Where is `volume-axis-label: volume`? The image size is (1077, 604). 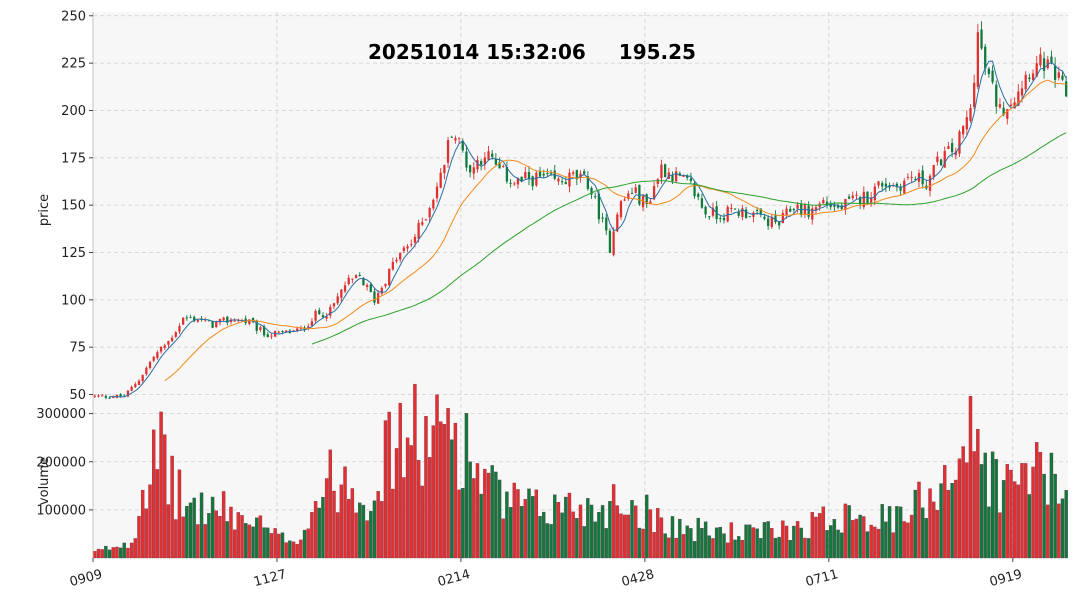 volume-axis-label: volume is located at coordinates (44, 481).